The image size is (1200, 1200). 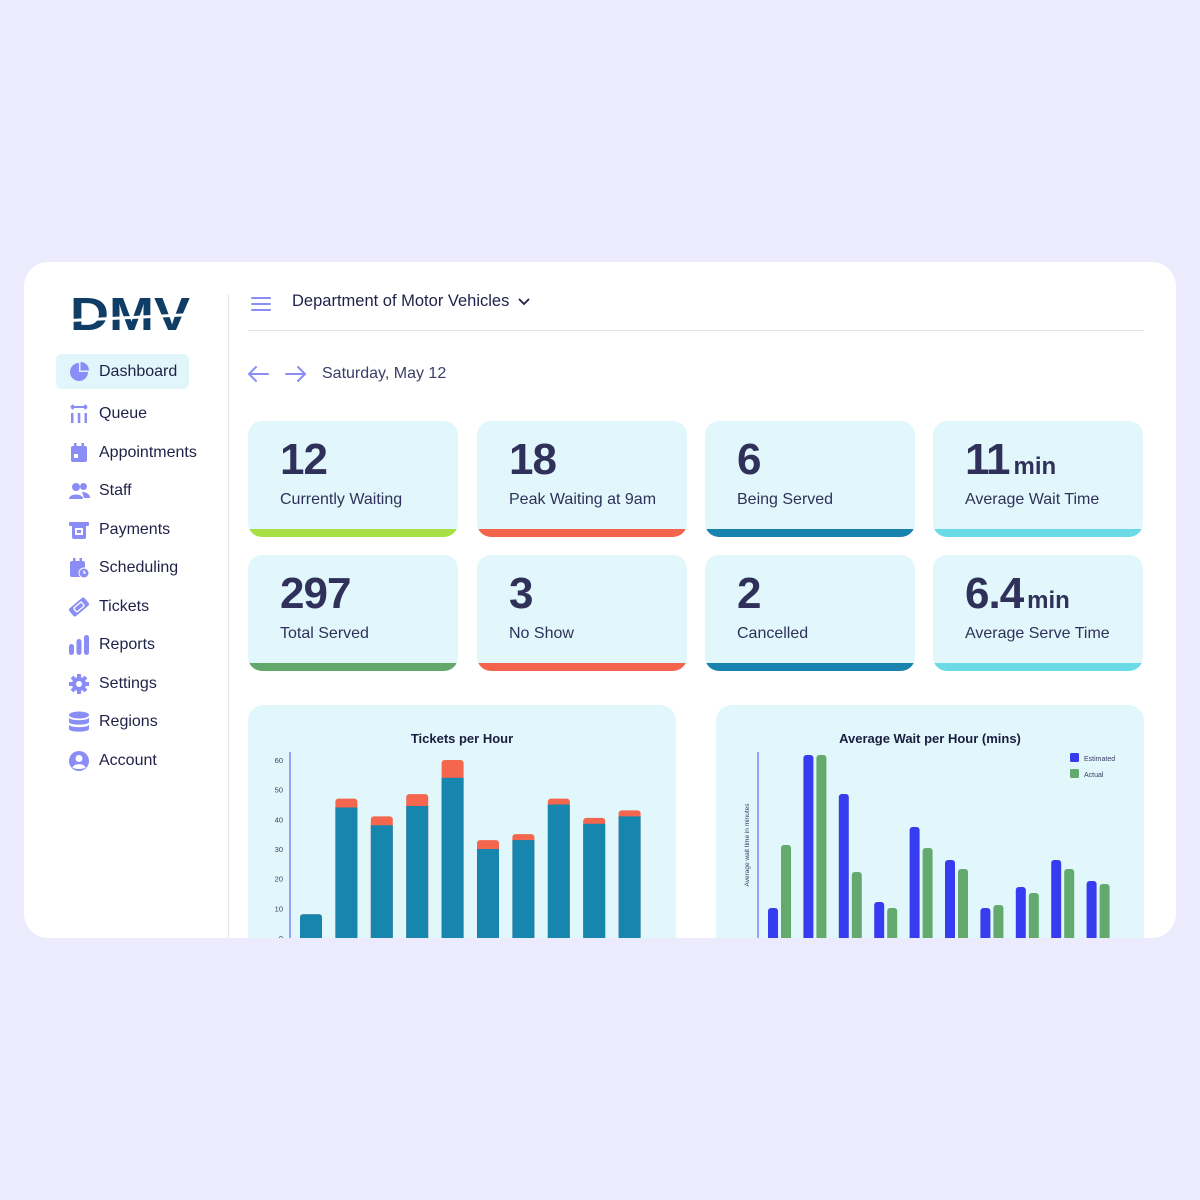 What do you see at coordinates (524, 301) in the screenshot?
I see `chevron-down-icon` at bounding box center [524, 301].